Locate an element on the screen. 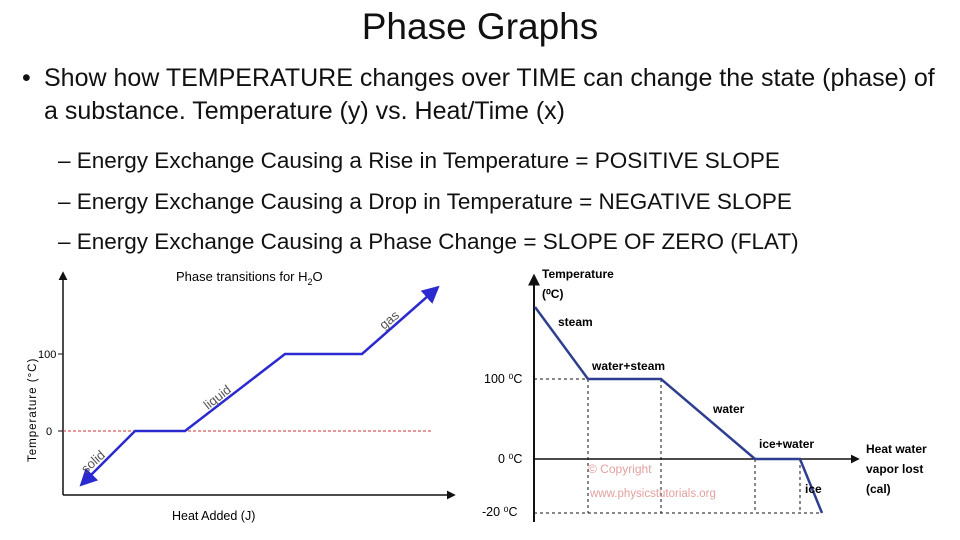 The image size is (960, 540). label-solid: solid is located at coordinates (93, 461).